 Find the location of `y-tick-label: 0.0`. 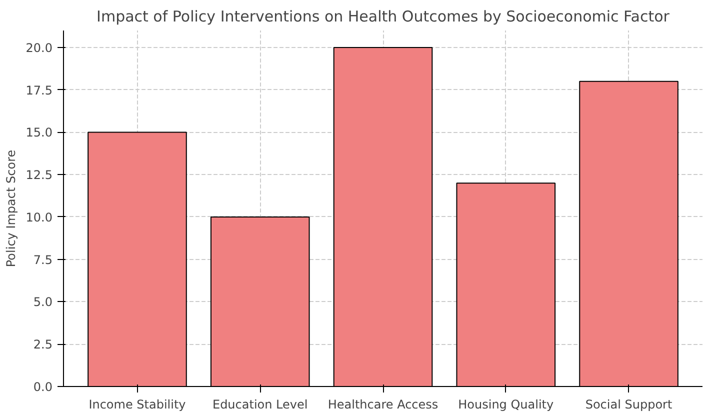

y-tick-label: 0.0 is located at coordinates (43, 387).